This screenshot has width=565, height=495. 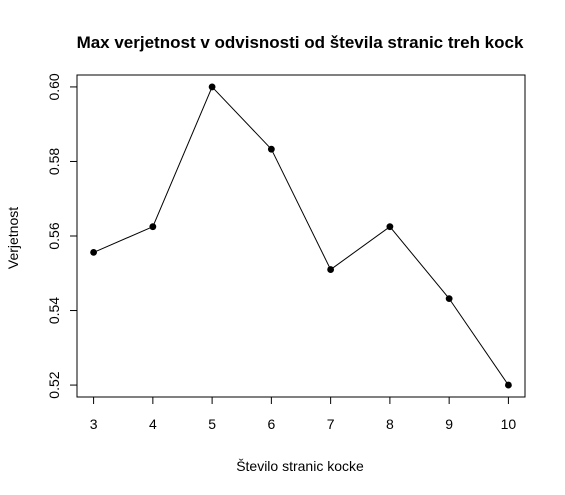 What do you see at coordinates (509, 424) in the screenshot?
I see `x-tick-label: 10` at bounding box center [509, 424].